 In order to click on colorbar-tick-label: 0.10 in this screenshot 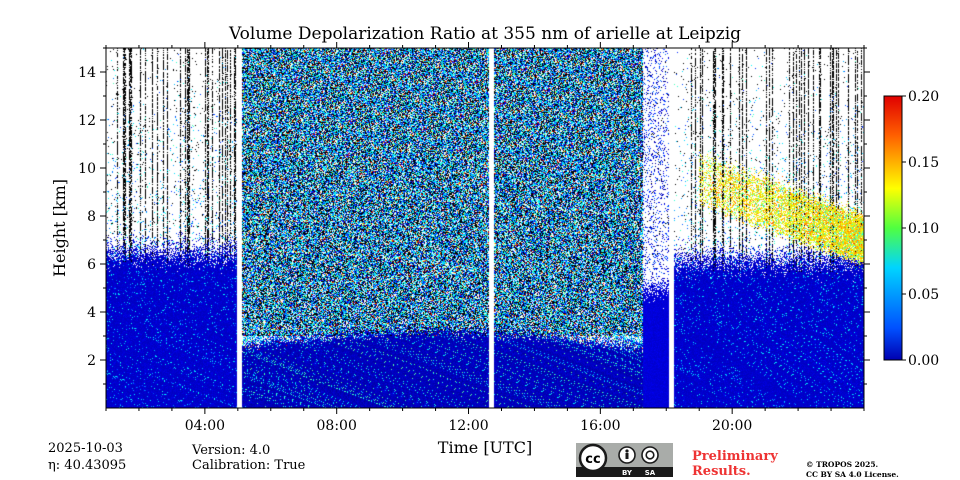, I will do `click(923, 229)`.